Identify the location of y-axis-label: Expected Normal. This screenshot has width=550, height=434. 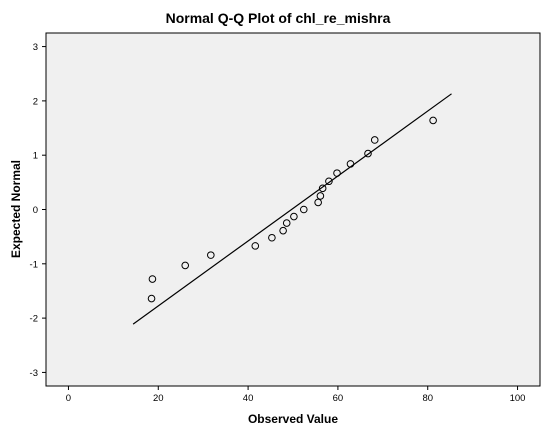
(16, 209).